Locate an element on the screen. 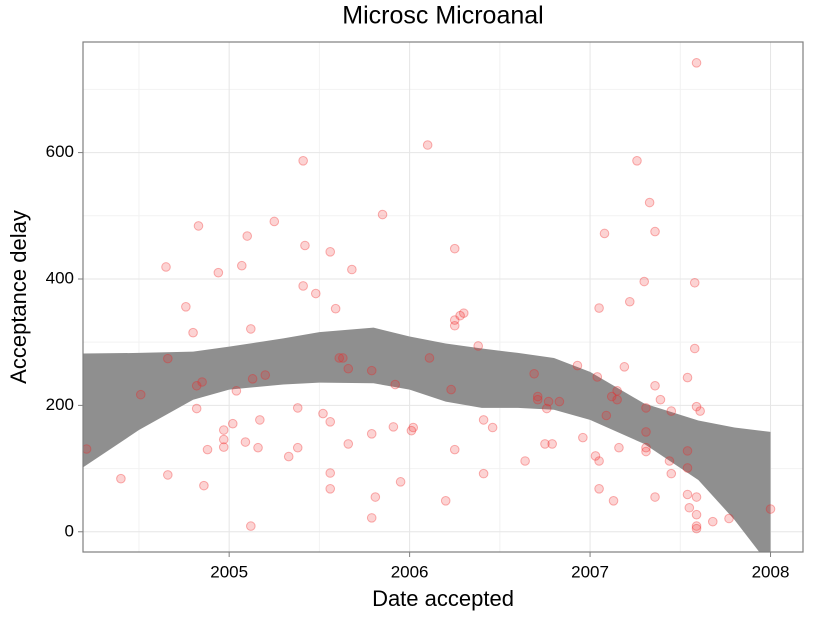 Image resolution: width=825 pixels, height=618 pixels. x-tick-label: 2005 is located at coordinates (229, 571).